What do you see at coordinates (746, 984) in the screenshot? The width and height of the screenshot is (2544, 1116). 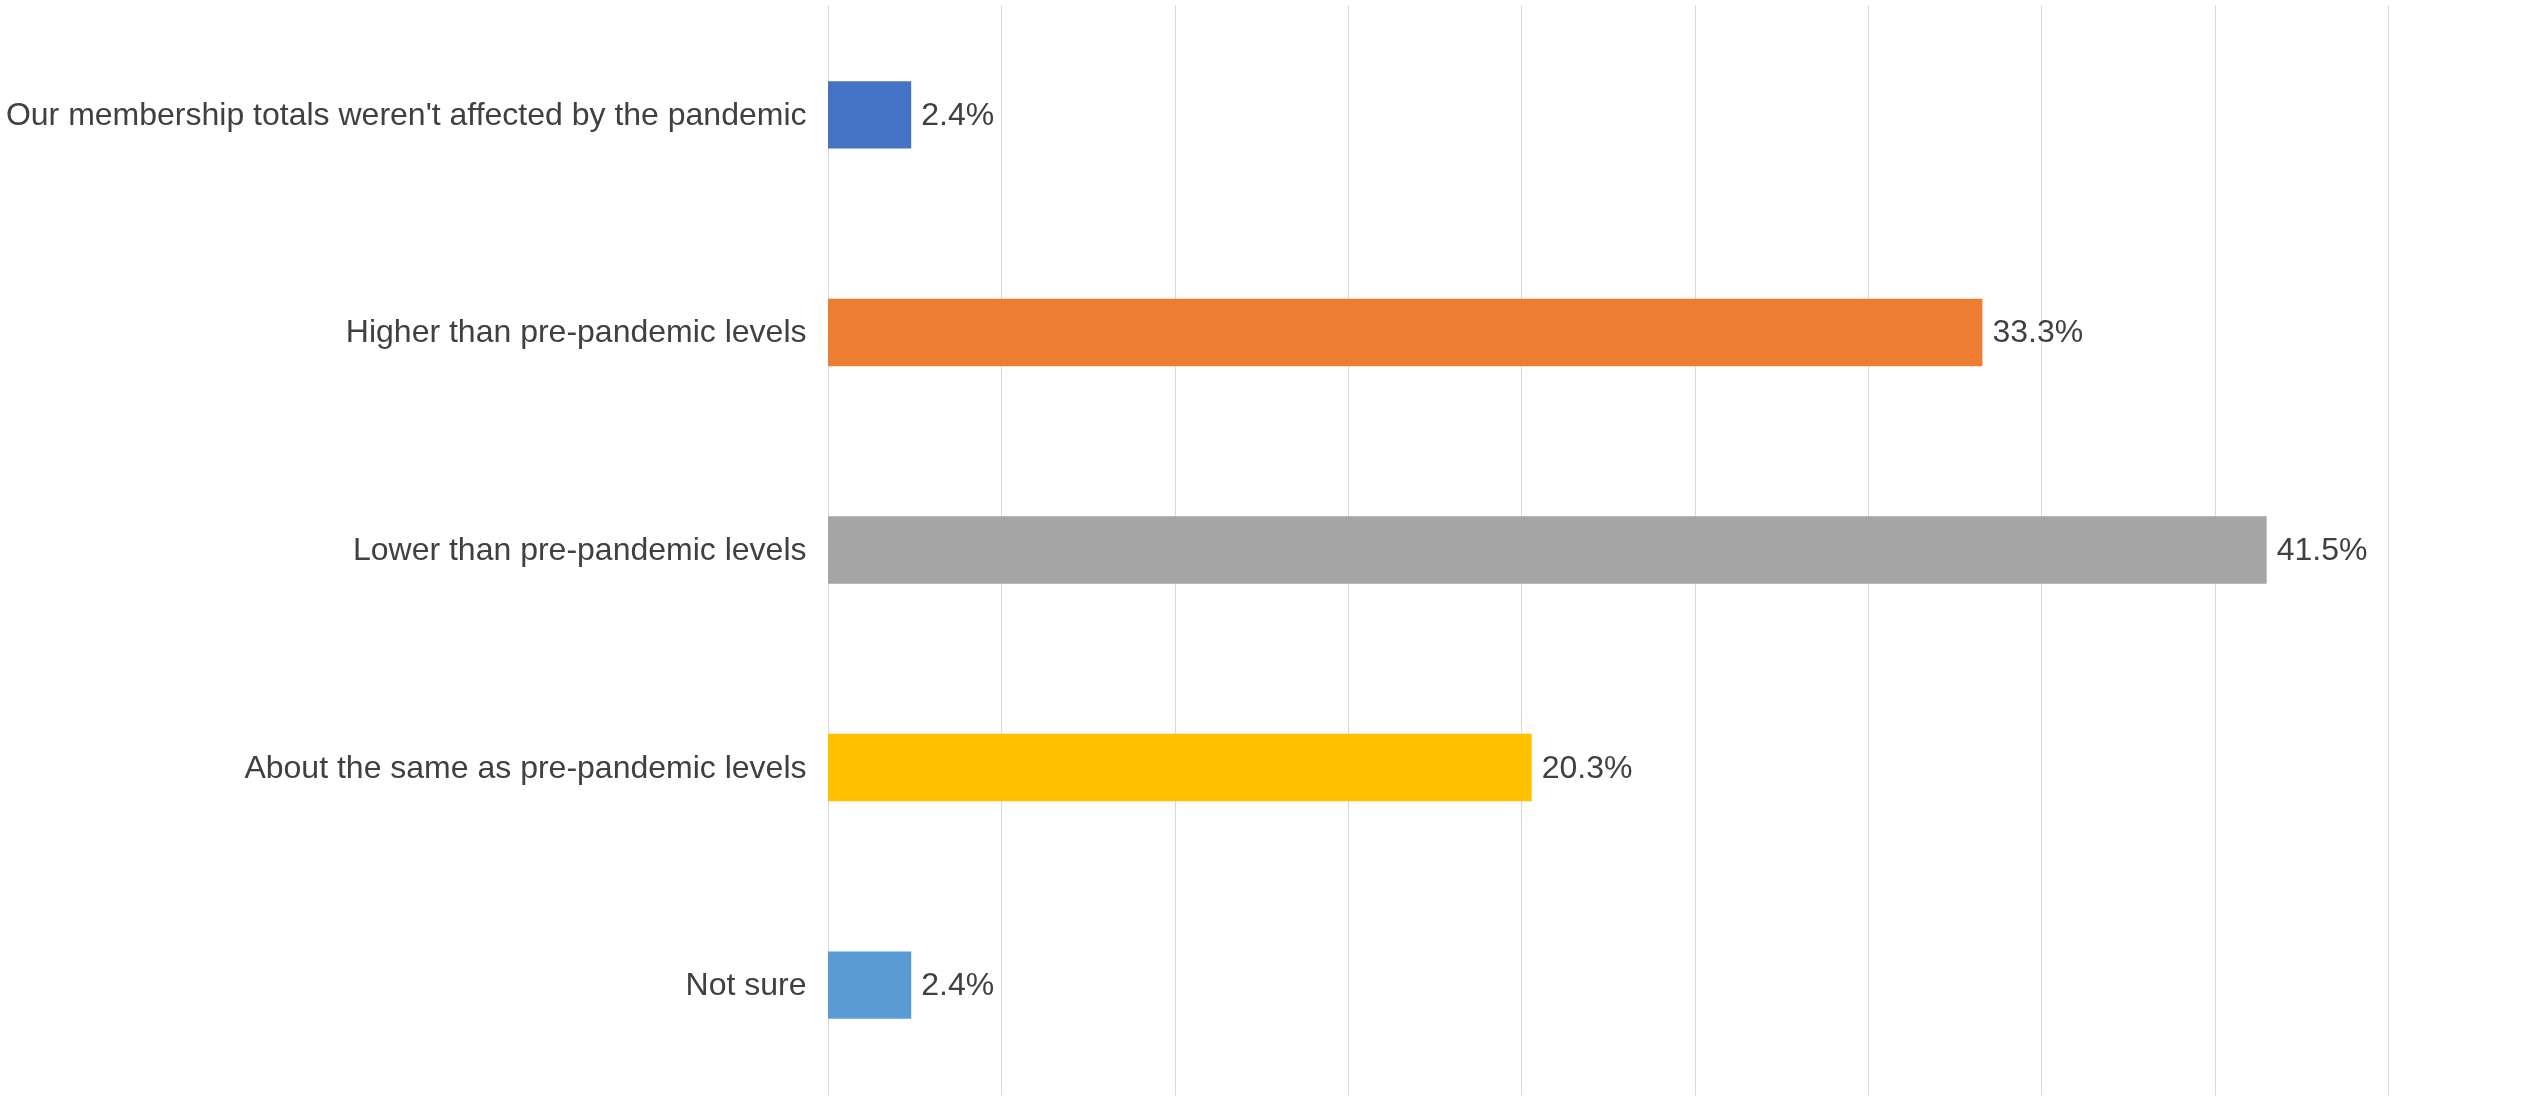 I see `y-tick-label: Not sure` at bounding box center [746, 984].